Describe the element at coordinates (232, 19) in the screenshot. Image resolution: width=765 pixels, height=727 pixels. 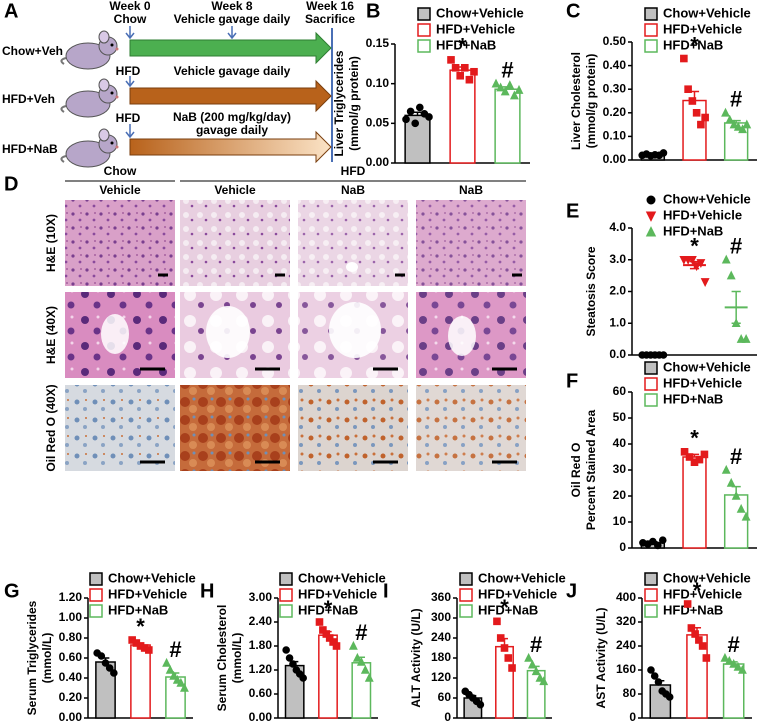
I see `treatment: Vehicle gavage daily` at that location.